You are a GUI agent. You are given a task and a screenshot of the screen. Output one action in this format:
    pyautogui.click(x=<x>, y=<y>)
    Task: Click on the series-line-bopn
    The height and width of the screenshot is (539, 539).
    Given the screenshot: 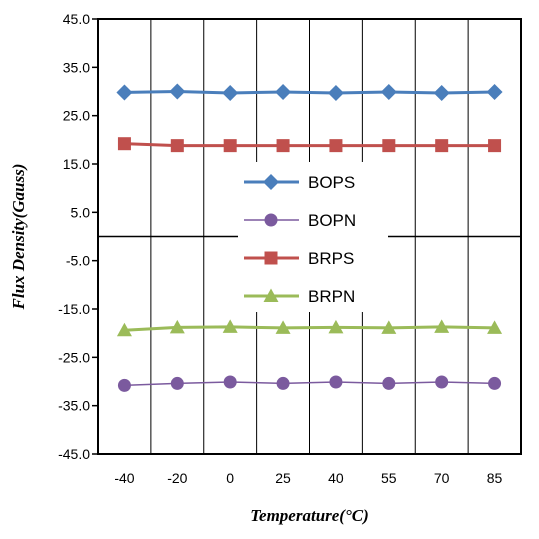 What is the action you would take?
    pyautogui.click(x=309, y=384)
    